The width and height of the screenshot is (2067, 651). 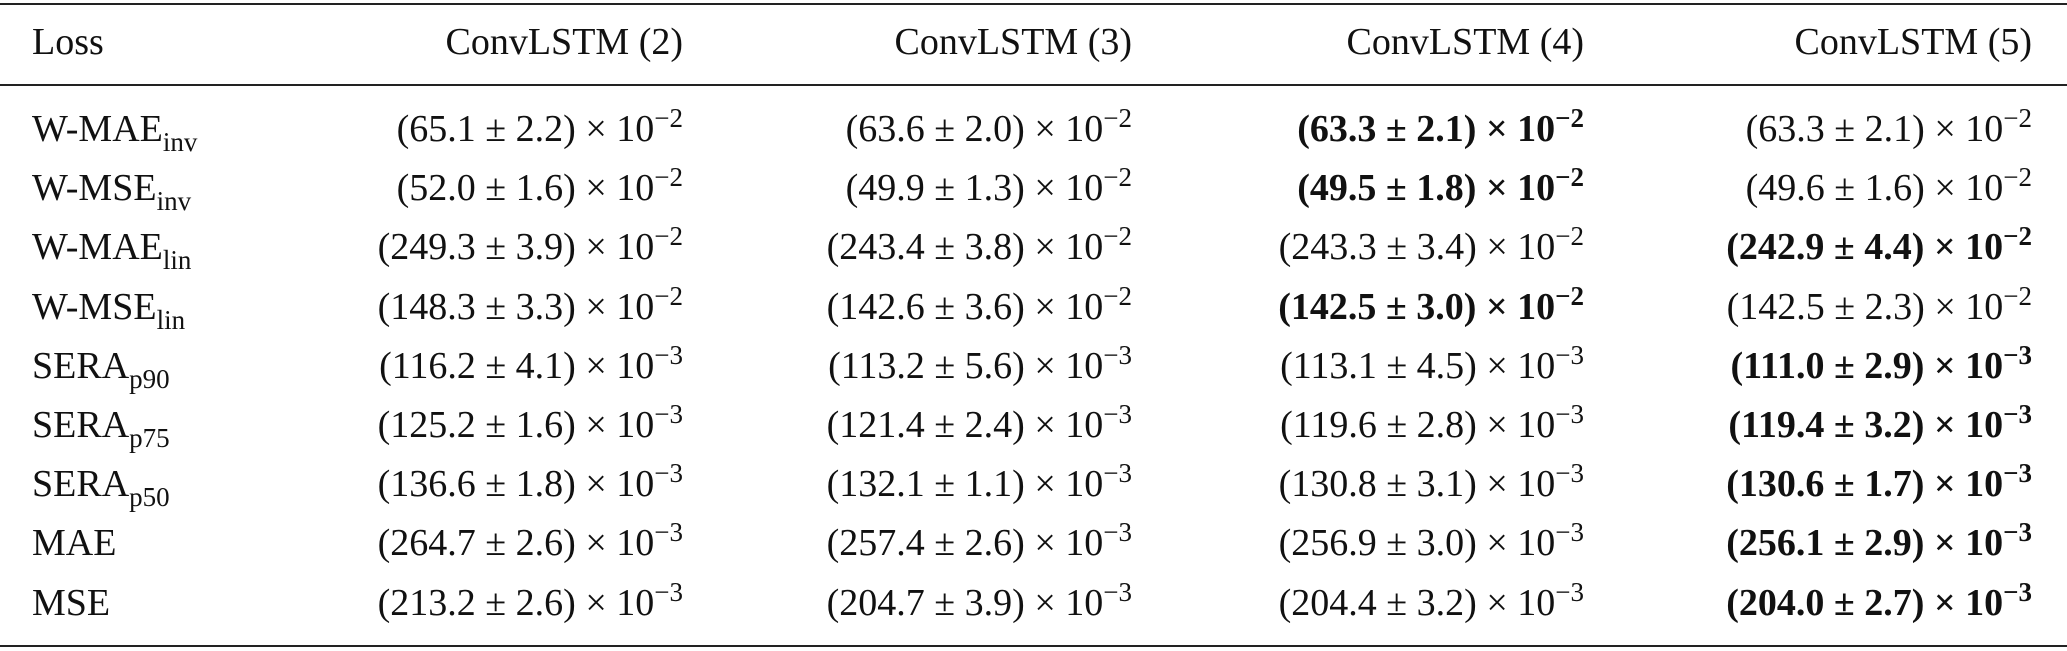 I want to click on value-cell: (264.7 ± 2.6) × 10−3, so click(x=433, y=543).